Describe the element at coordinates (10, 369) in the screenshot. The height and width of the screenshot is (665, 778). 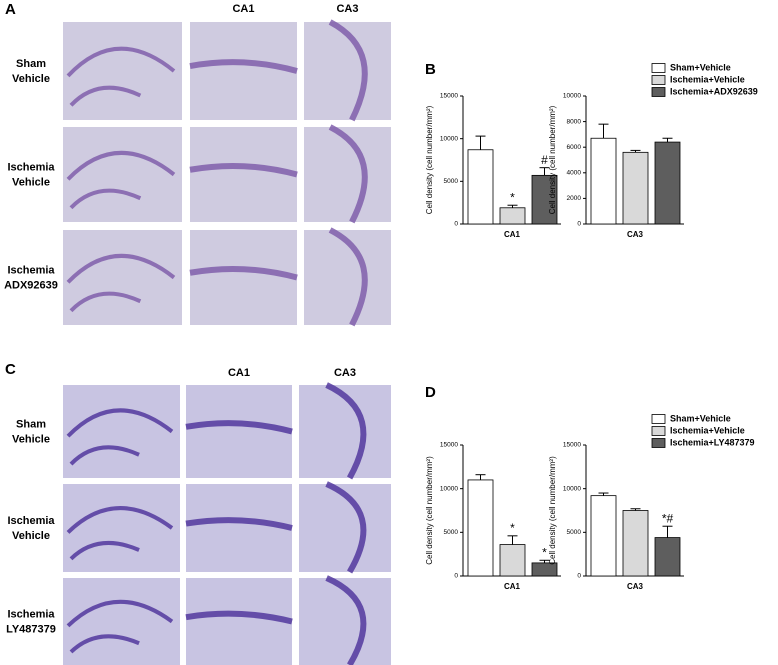
I see `panel-label: C` at that location.